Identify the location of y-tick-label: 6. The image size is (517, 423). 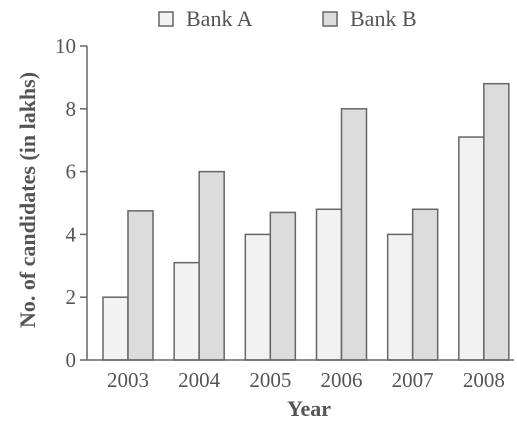
(71, 172).